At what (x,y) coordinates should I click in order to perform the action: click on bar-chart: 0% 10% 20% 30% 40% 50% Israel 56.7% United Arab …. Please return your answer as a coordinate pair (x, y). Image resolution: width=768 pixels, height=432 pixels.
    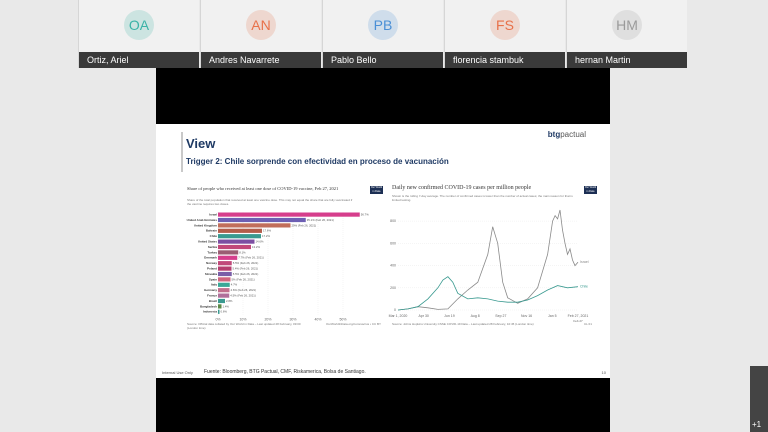
    Looking at the image, I should click on (278, 267).